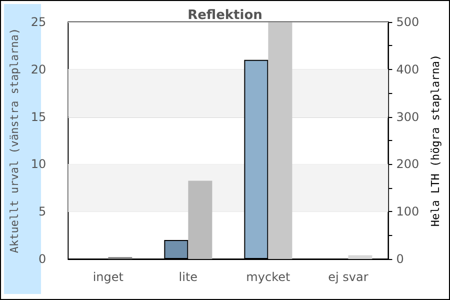  What do you see at coordinates (408, 211) in the screenshot?
I see `y2-tick-label: 100` at bounding box center [408, 211].